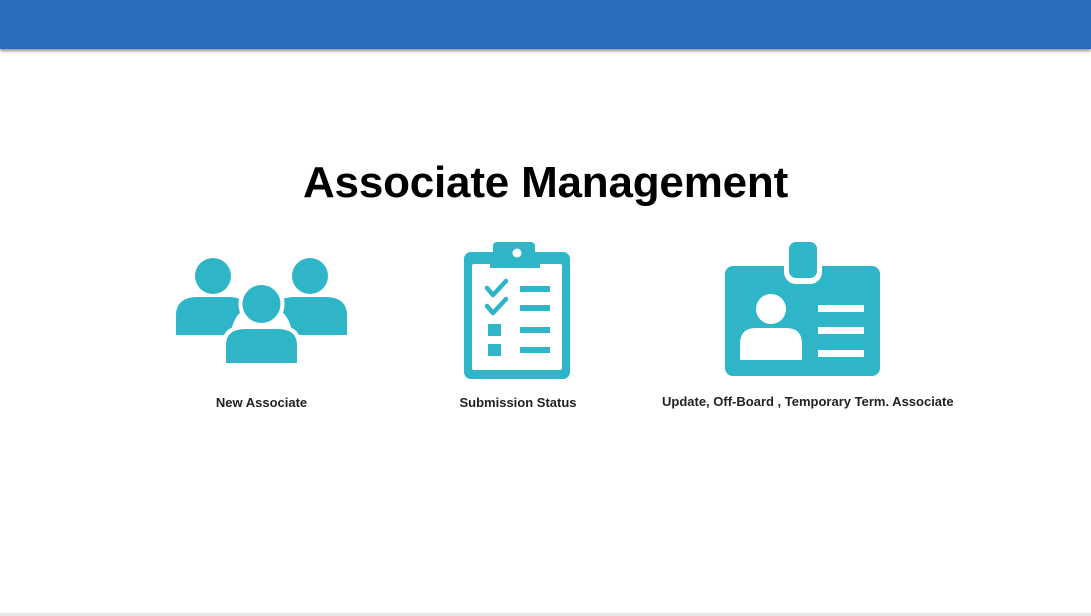  What do you see at coordinates (518, 311) in the screenshot?
I see `clipboard-checklist-icon` at bounding box center [518, 311].